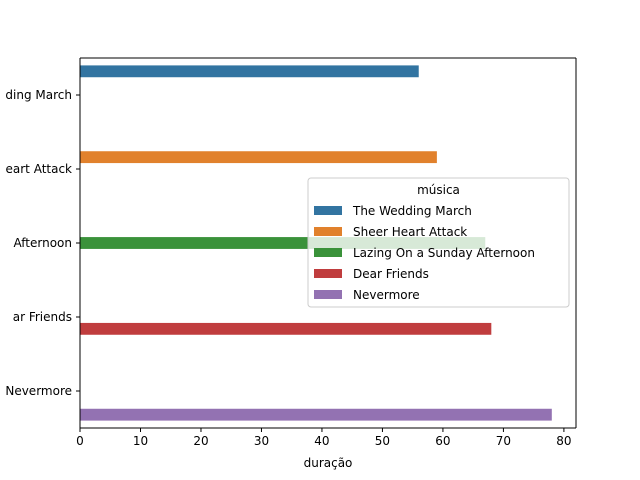 The height and width of the screenshot is (480, 640). I want to click on legend-box, so click(438, 242).